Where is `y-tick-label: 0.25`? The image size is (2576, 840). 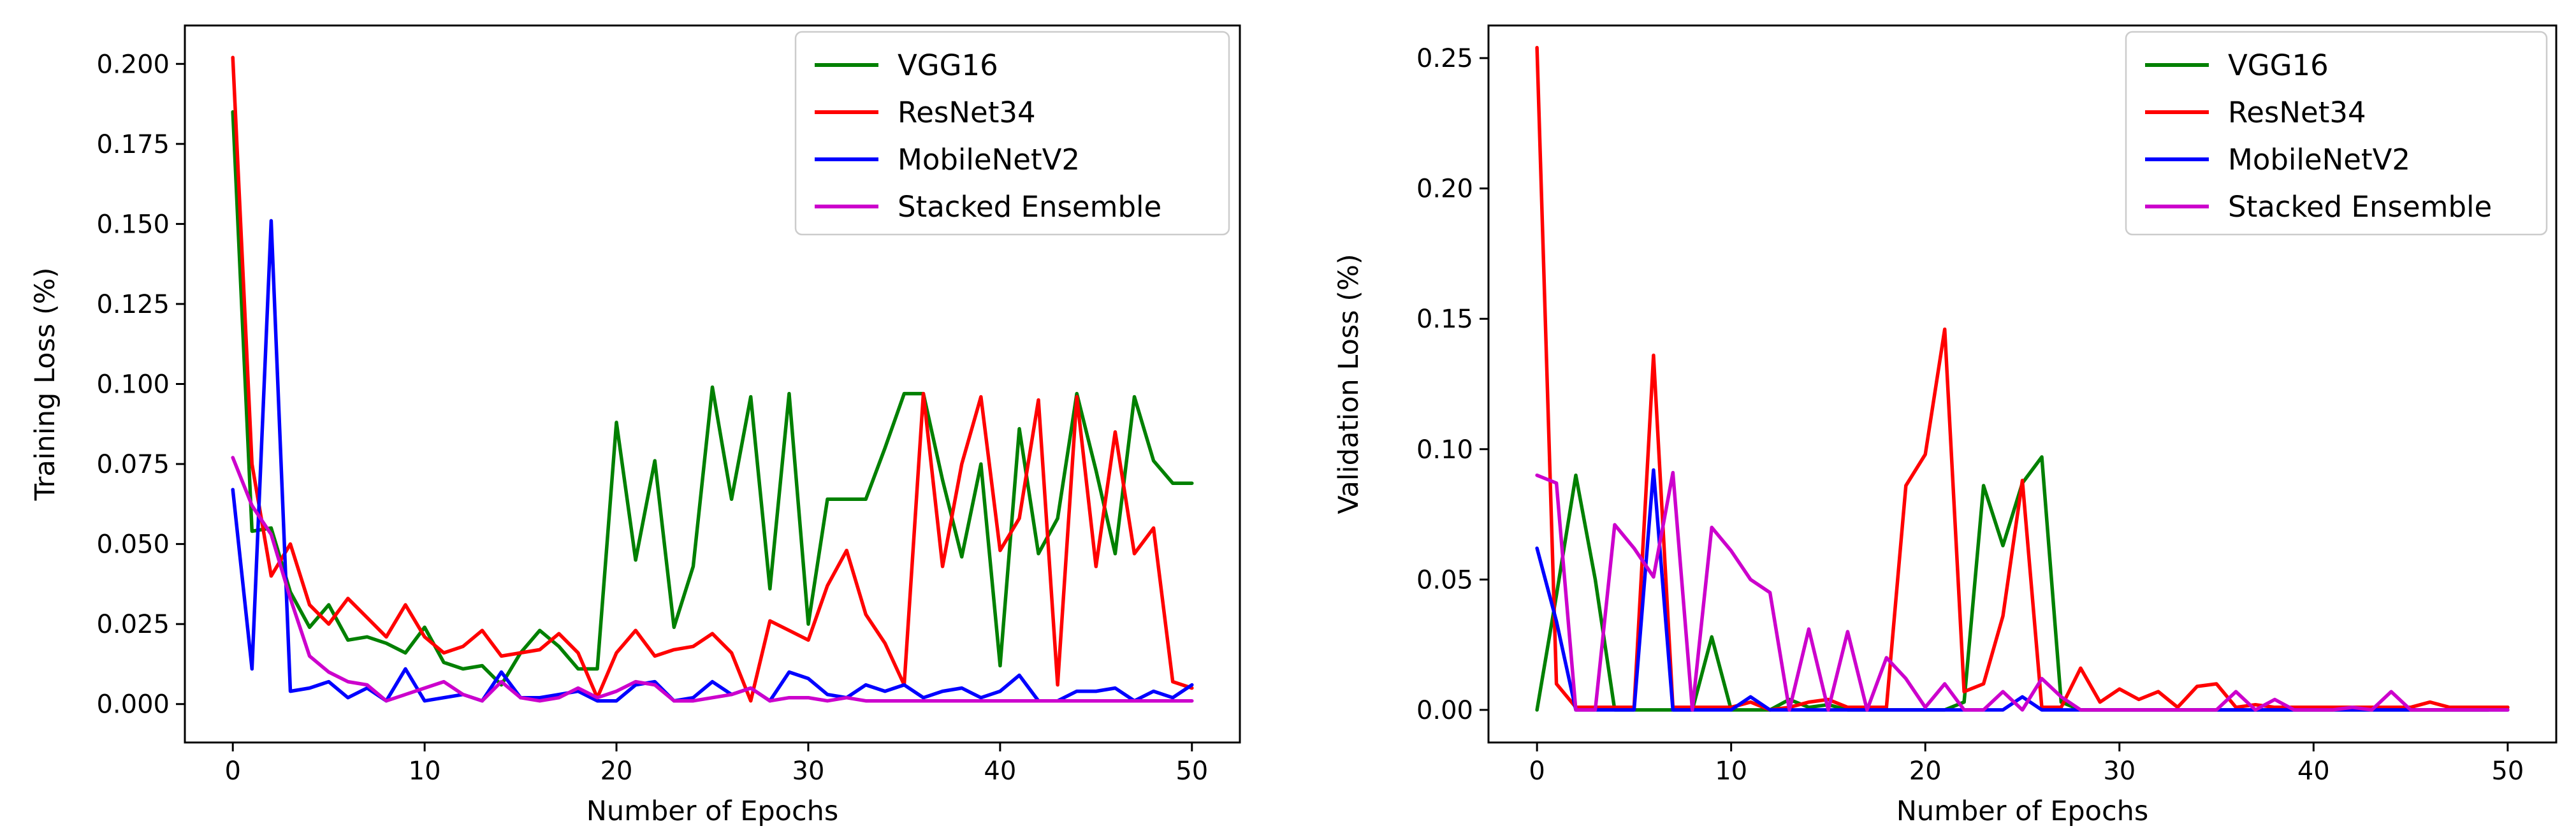 y-tick-label: 0.25 is located at coordinates (1444, 58).